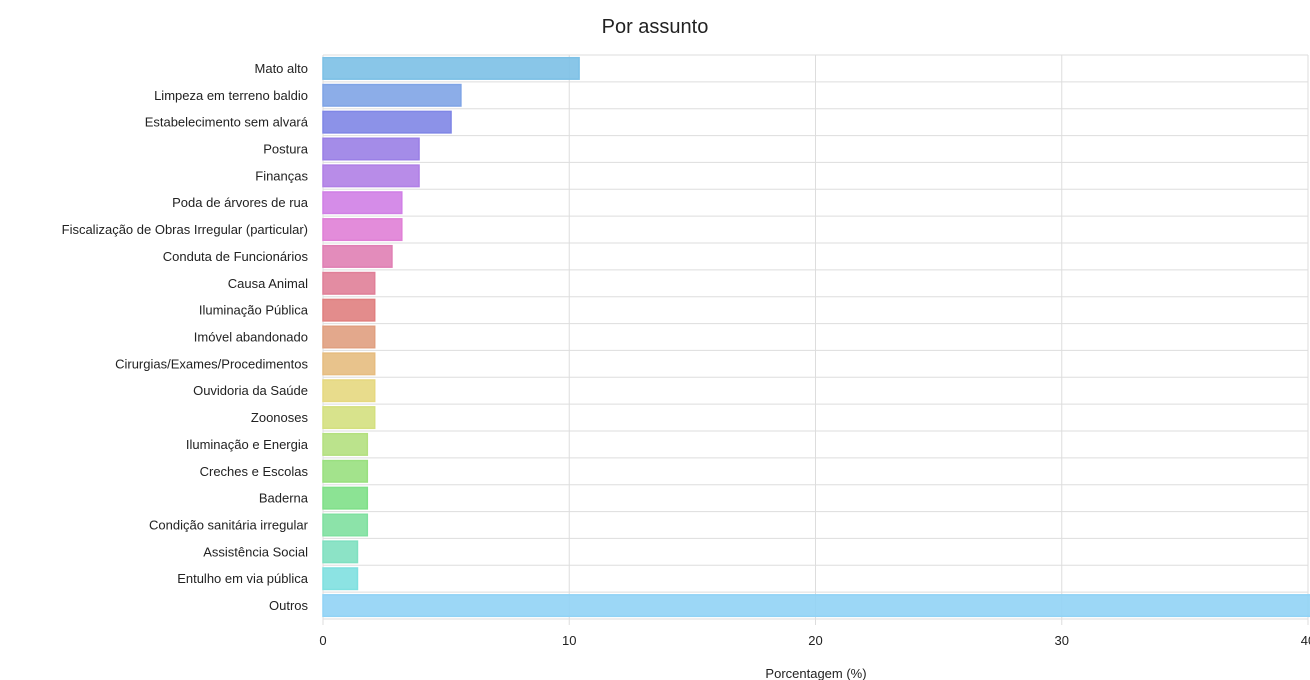 Image resolution: width=1310 pixels, height=680 pixels. I want to click on category-label: Ouvidoria da Saúde, so click(250, 390).